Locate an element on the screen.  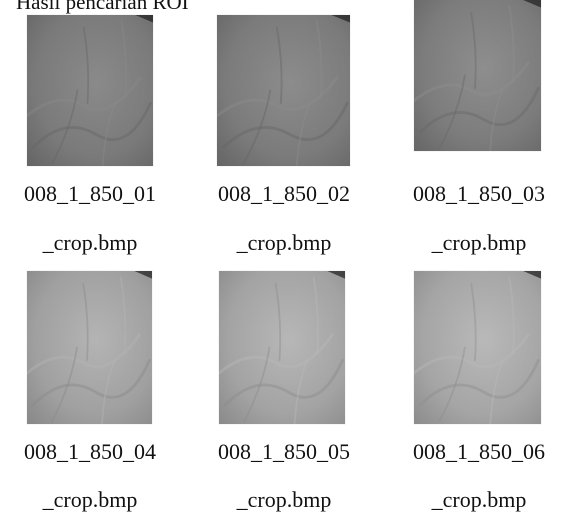
image-filename-line1: 008_1_850_04 is located at coordinates (90, 451).